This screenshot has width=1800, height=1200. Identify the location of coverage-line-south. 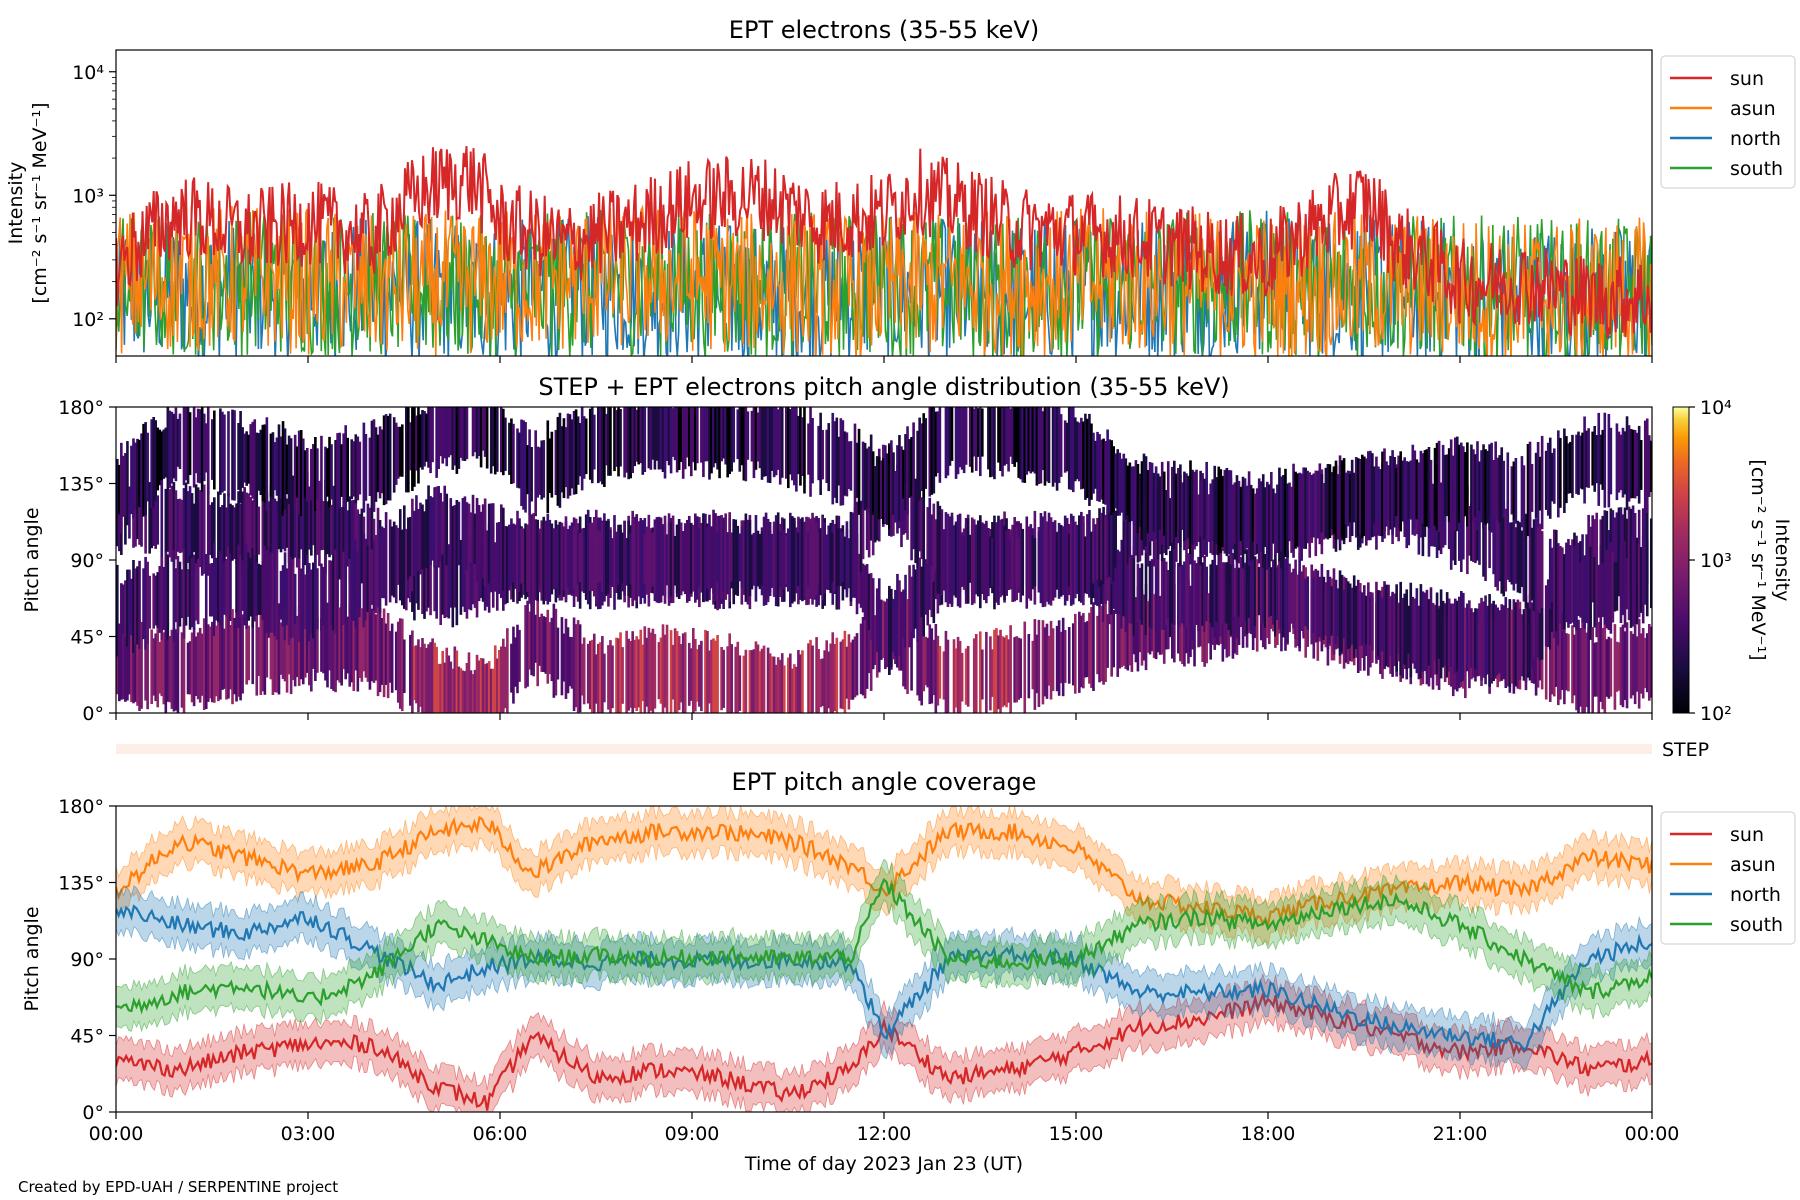
(884, 946).